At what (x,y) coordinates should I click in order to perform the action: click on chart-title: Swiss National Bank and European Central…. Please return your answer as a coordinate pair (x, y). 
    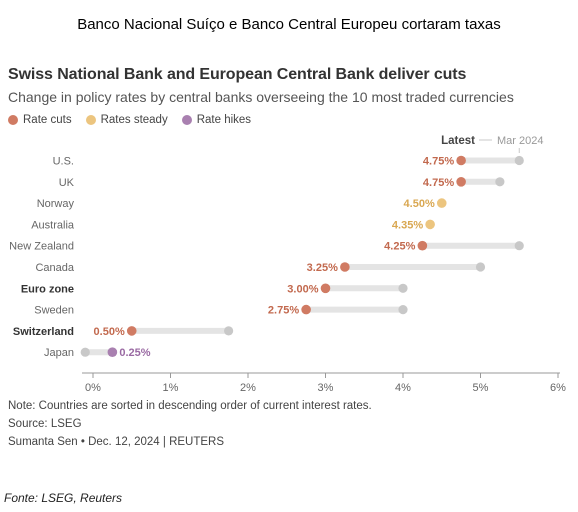
    Looking at the image, I should click on (237, 74).